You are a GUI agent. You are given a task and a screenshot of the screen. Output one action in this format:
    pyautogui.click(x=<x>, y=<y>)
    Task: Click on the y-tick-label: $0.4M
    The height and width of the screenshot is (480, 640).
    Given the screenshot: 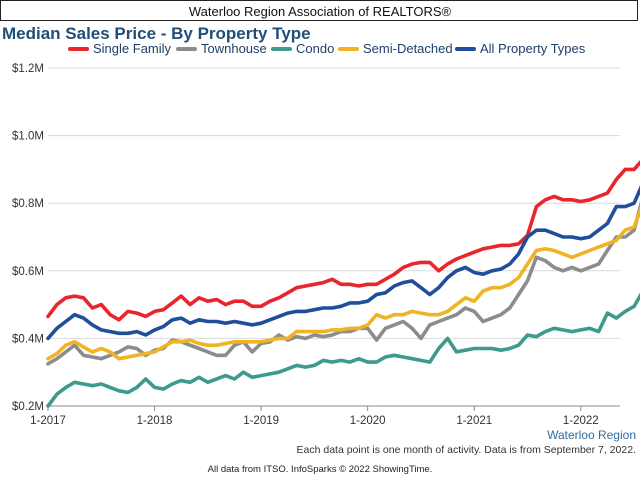 What is the action you would take?
    pyautogui.click(x=28, y=339)
    